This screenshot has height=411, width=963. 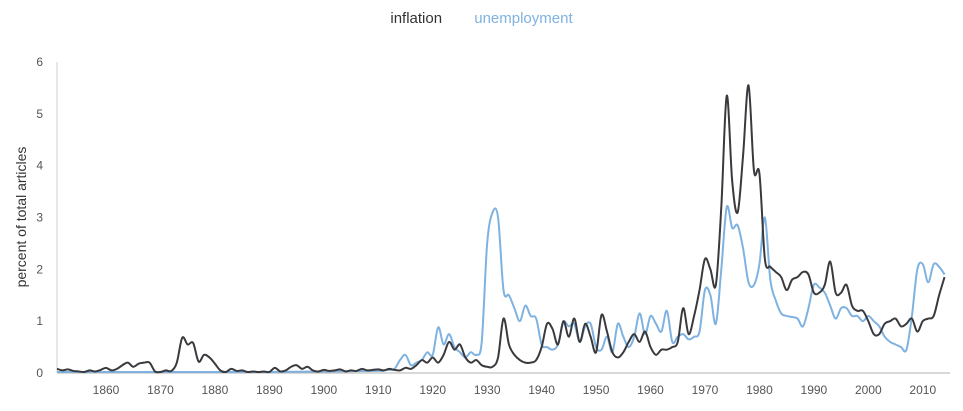 I want to click on x-tick-label-2000: 2000, so click(x=868, y=390).